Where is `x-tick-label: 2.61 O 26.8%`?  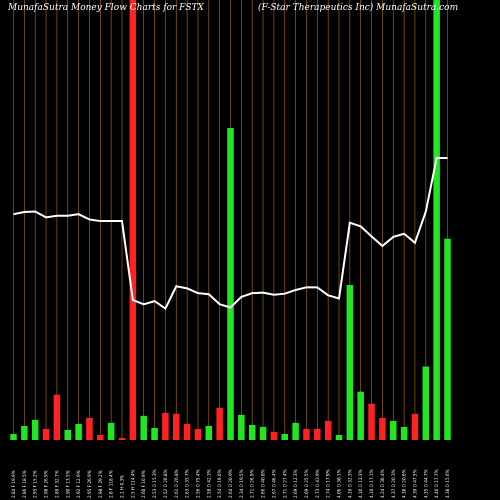
x-tick-label: 2.61 O 26.8% is located at coordinates (176, 483).